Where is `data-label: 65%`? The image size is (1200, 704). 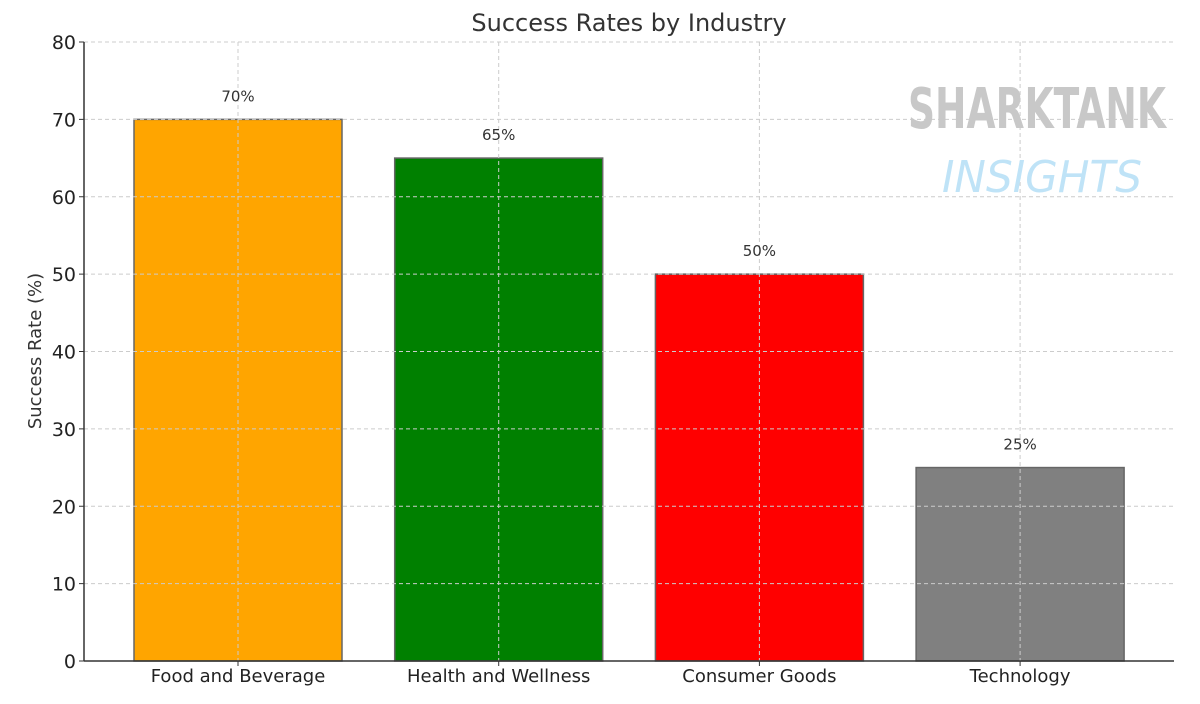
data-label: 65% is located at coordinates (498, 135).